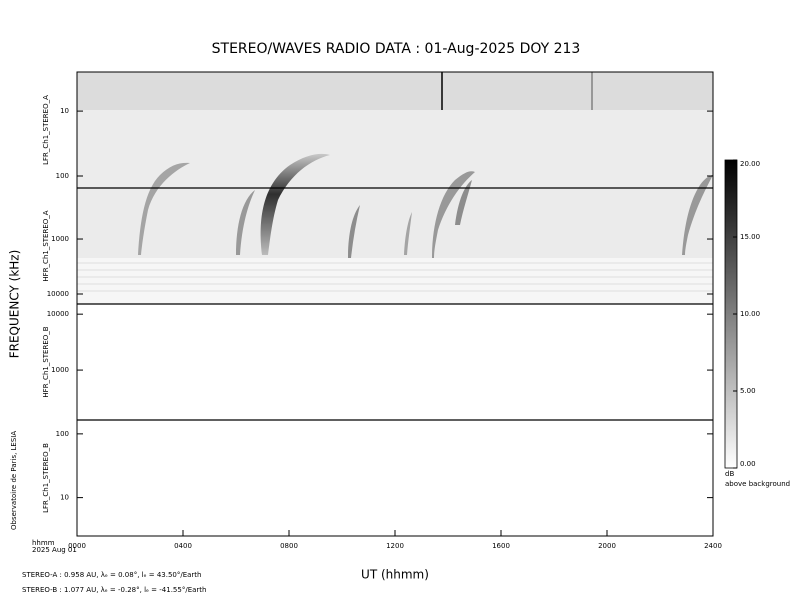 The height and width of the screenshot is (612, 792). What do you see at coordinates (46, 478) in the screenshot?
I see `panel-label: LFR_Ch1_STEREO_B` at bounding box center [46, 478].